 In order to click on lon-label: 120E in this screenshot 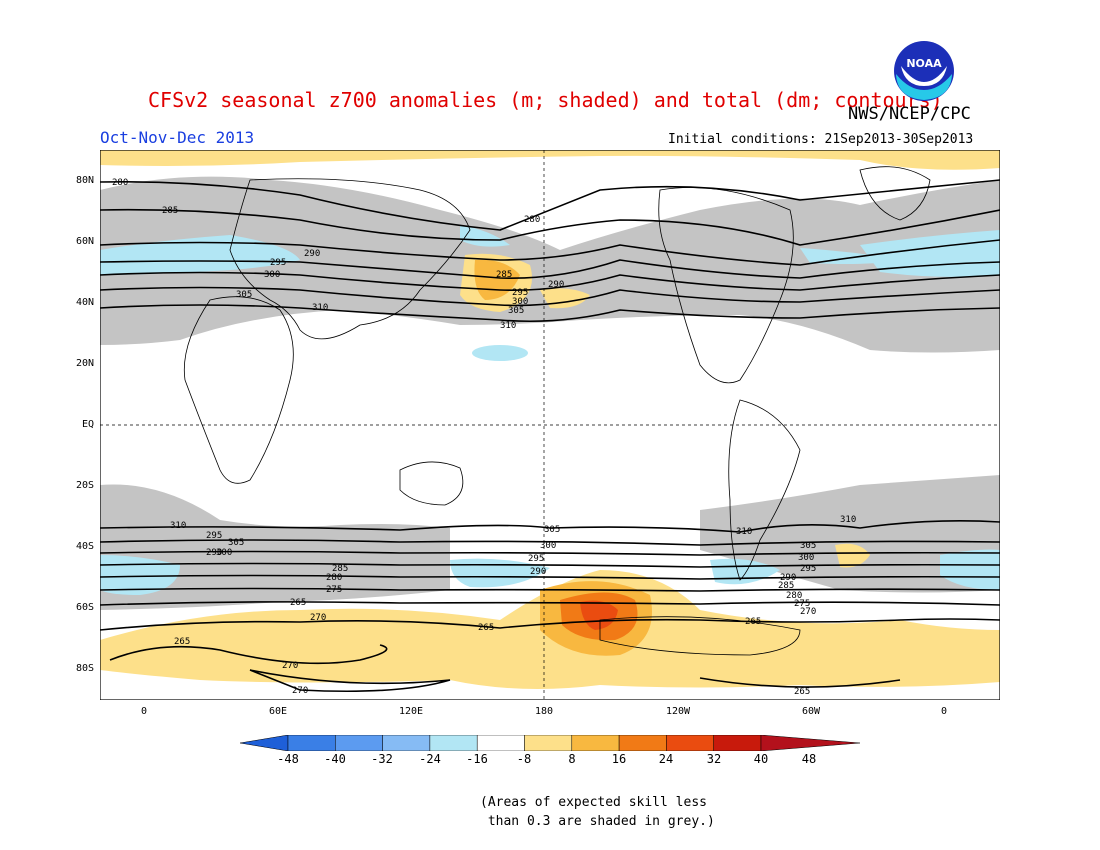, I will do `click(411, 711)`.